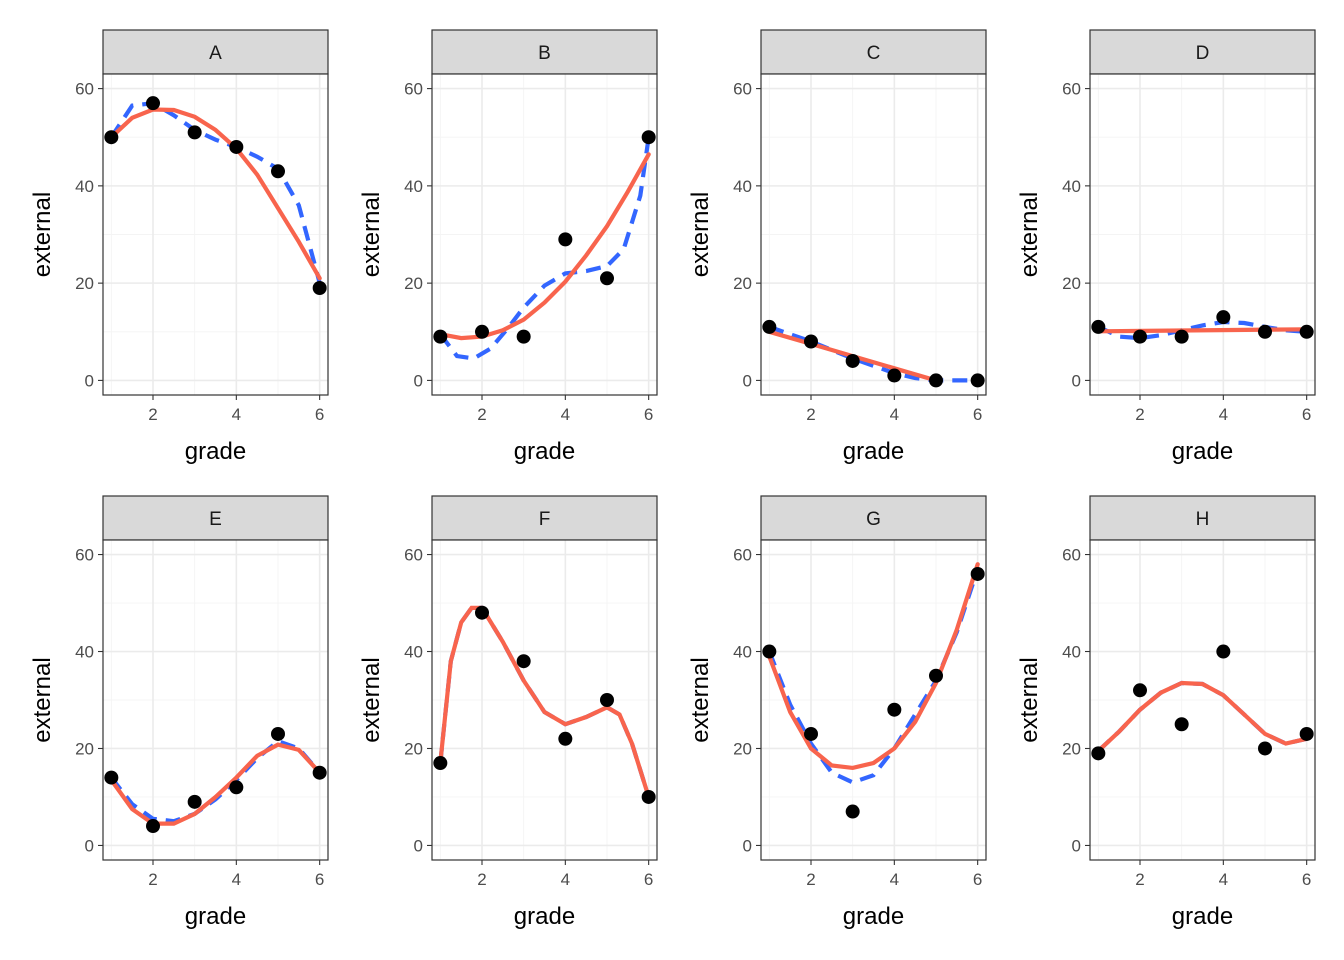 This screenshot has height=960, width=1344. Describe the element at coordinates (215, 53) in the screenshot. I see `facet-label: A` at that location.